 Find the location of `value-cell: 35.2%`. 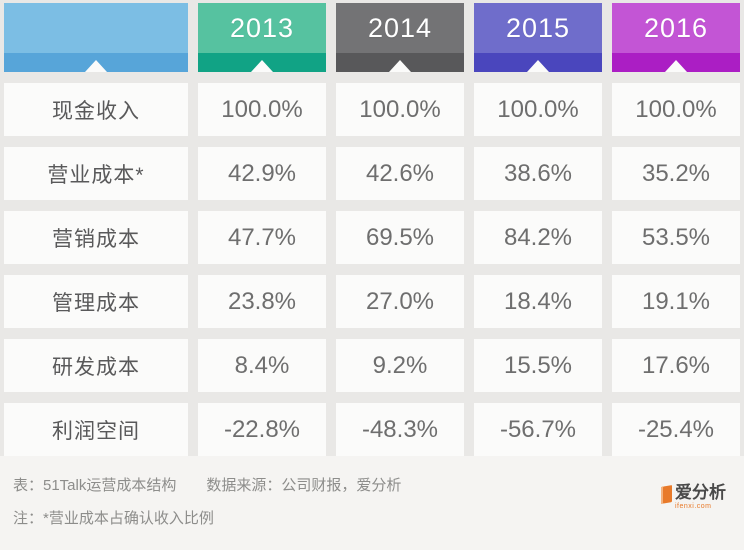

value-cell: 35.2% is located at coordinates (676, 173).